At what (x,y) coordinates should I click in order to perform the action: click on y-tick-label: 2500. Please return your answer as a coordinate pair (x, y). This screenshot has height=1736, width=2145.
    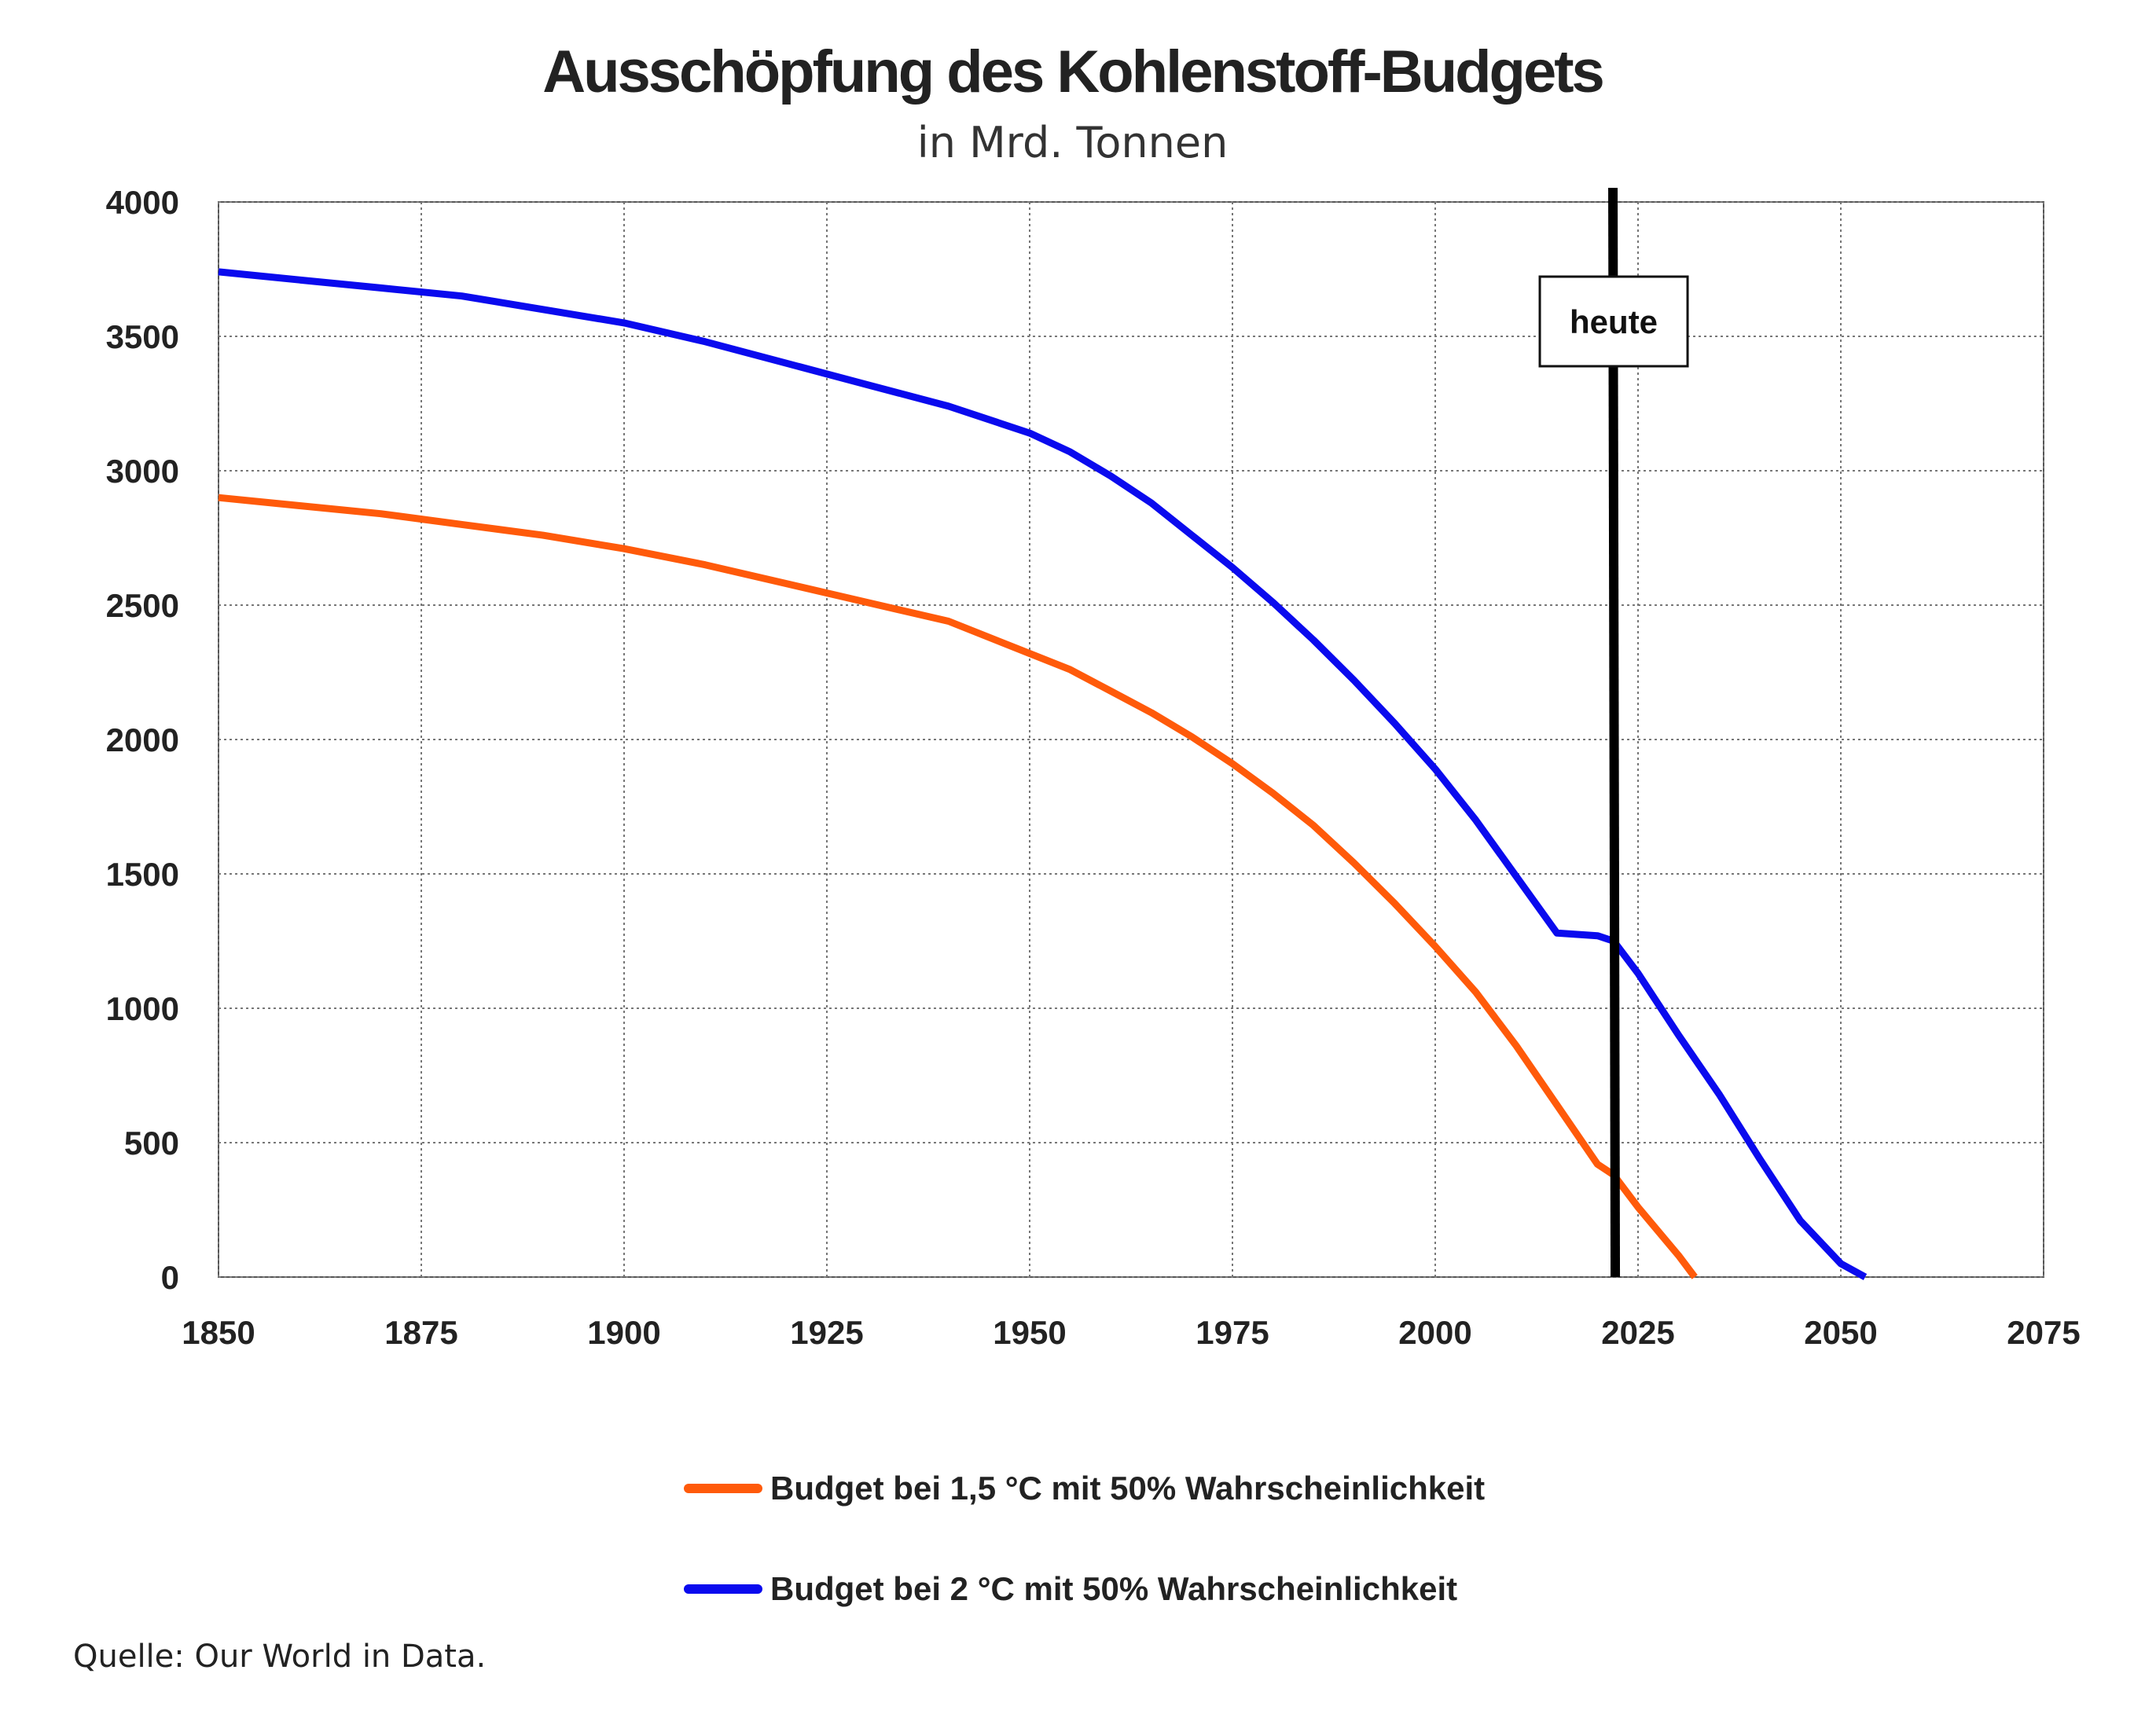
    Looking at the image, I should click on (142, 605).